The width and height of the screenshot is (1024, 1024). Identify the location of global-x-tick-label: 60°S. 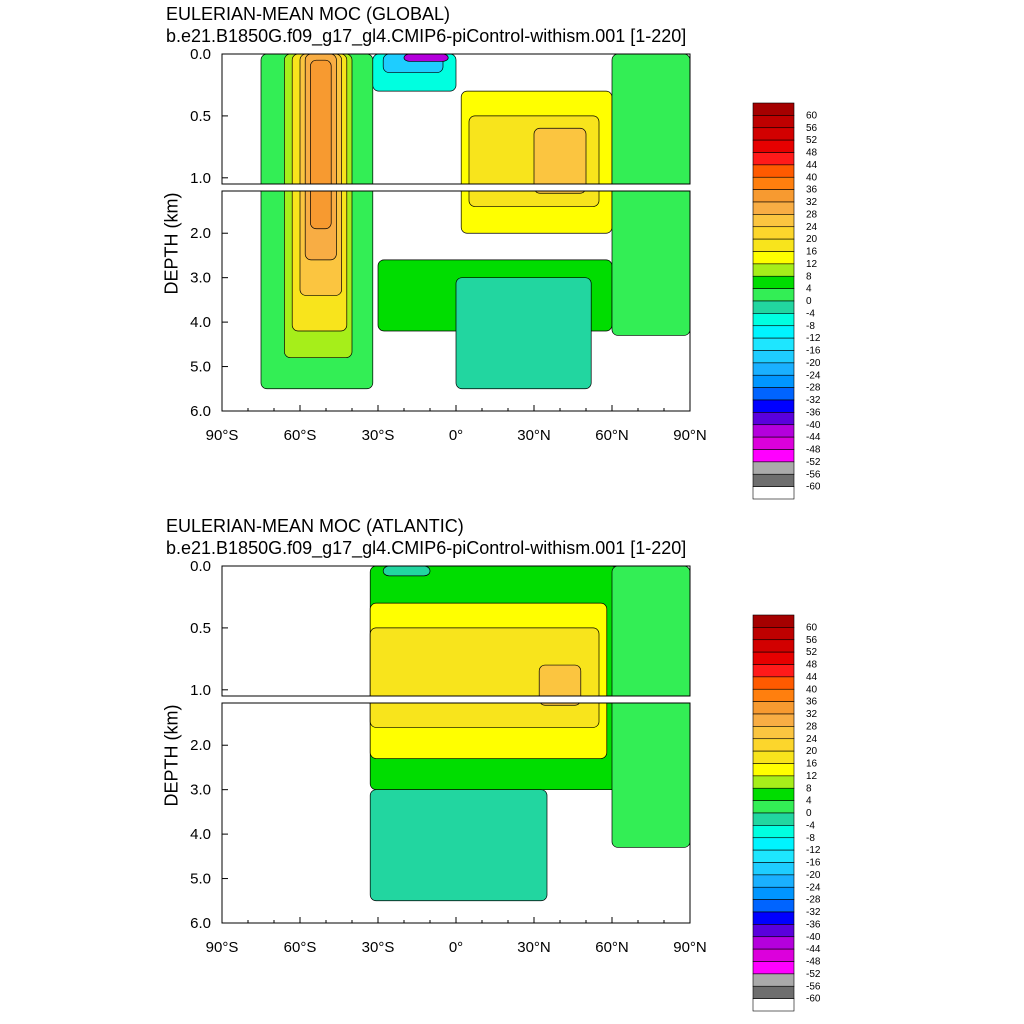
(300, 435).